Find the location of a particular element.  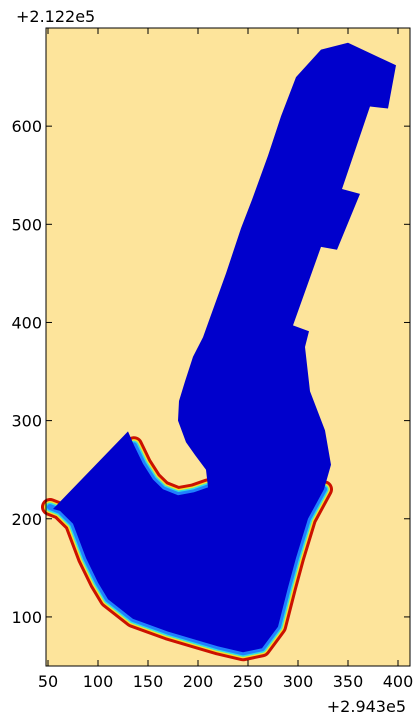

x-offset-label: +2.943e5 is located at coordinates (366, 706).